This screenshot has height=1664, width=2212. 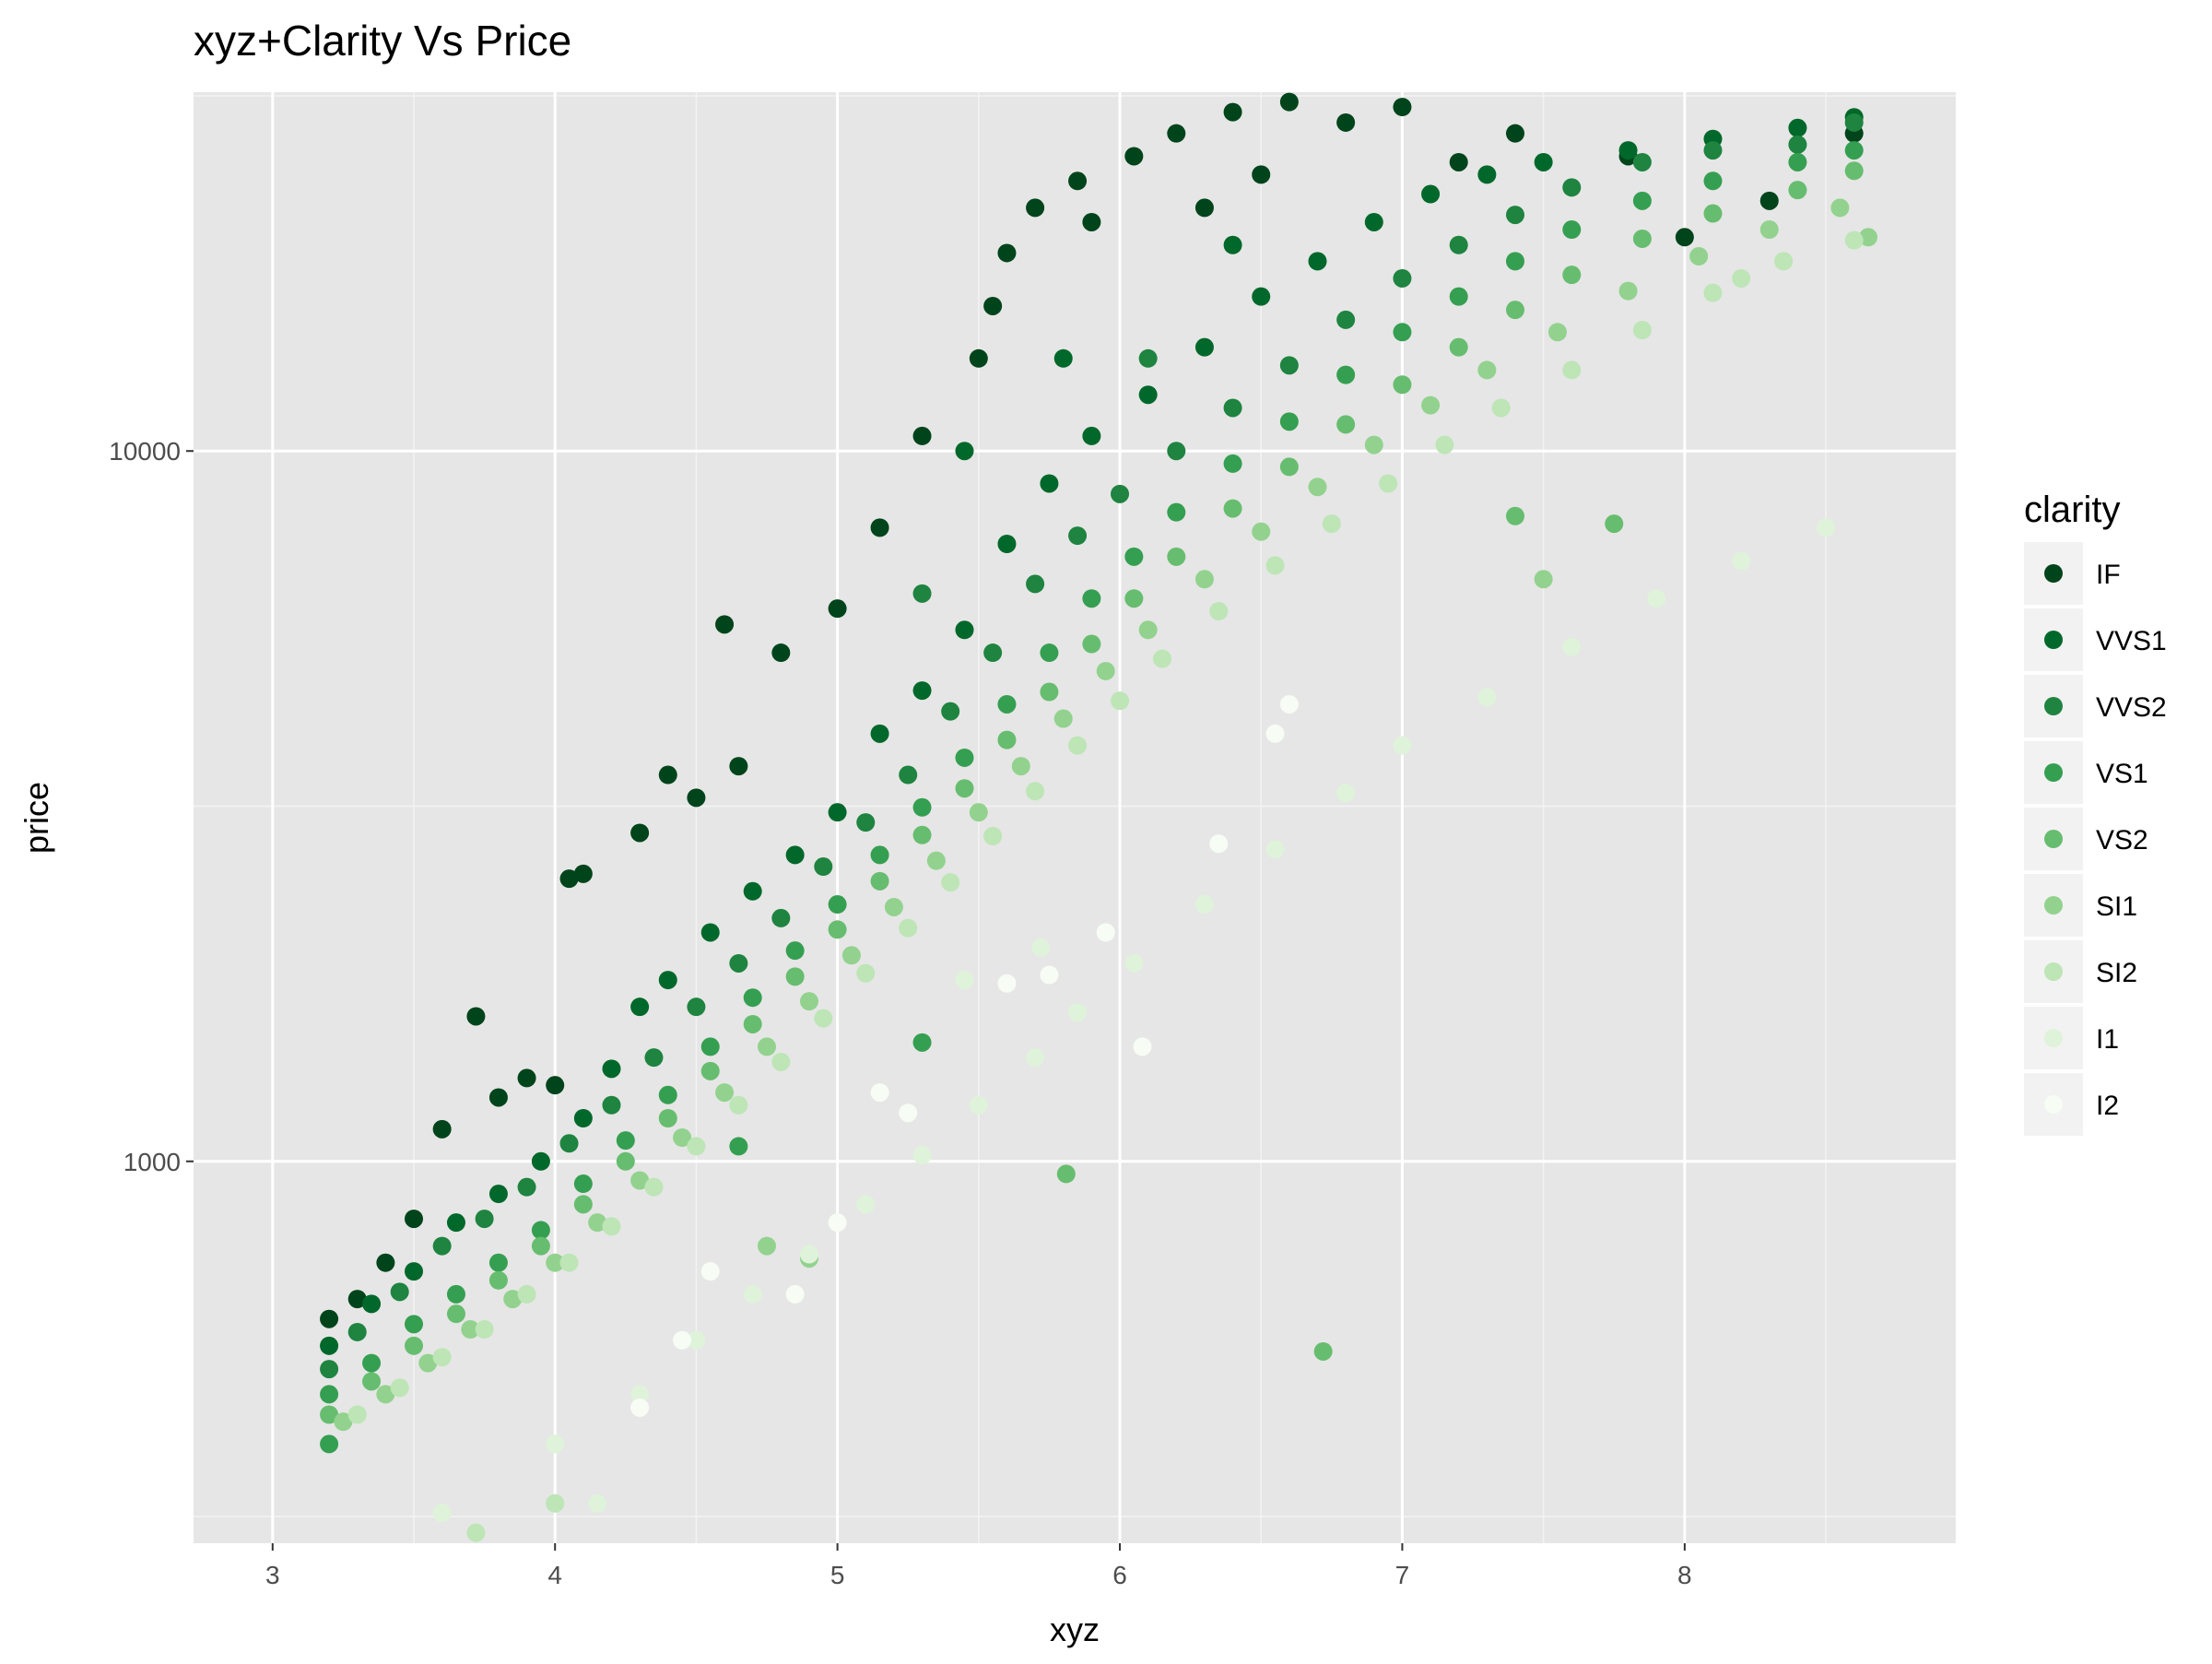 What do you see at coordinates (1402, 1575) in the screenshot?
I see `x-tick-label: 7` at bounding box center [1402, 1575].